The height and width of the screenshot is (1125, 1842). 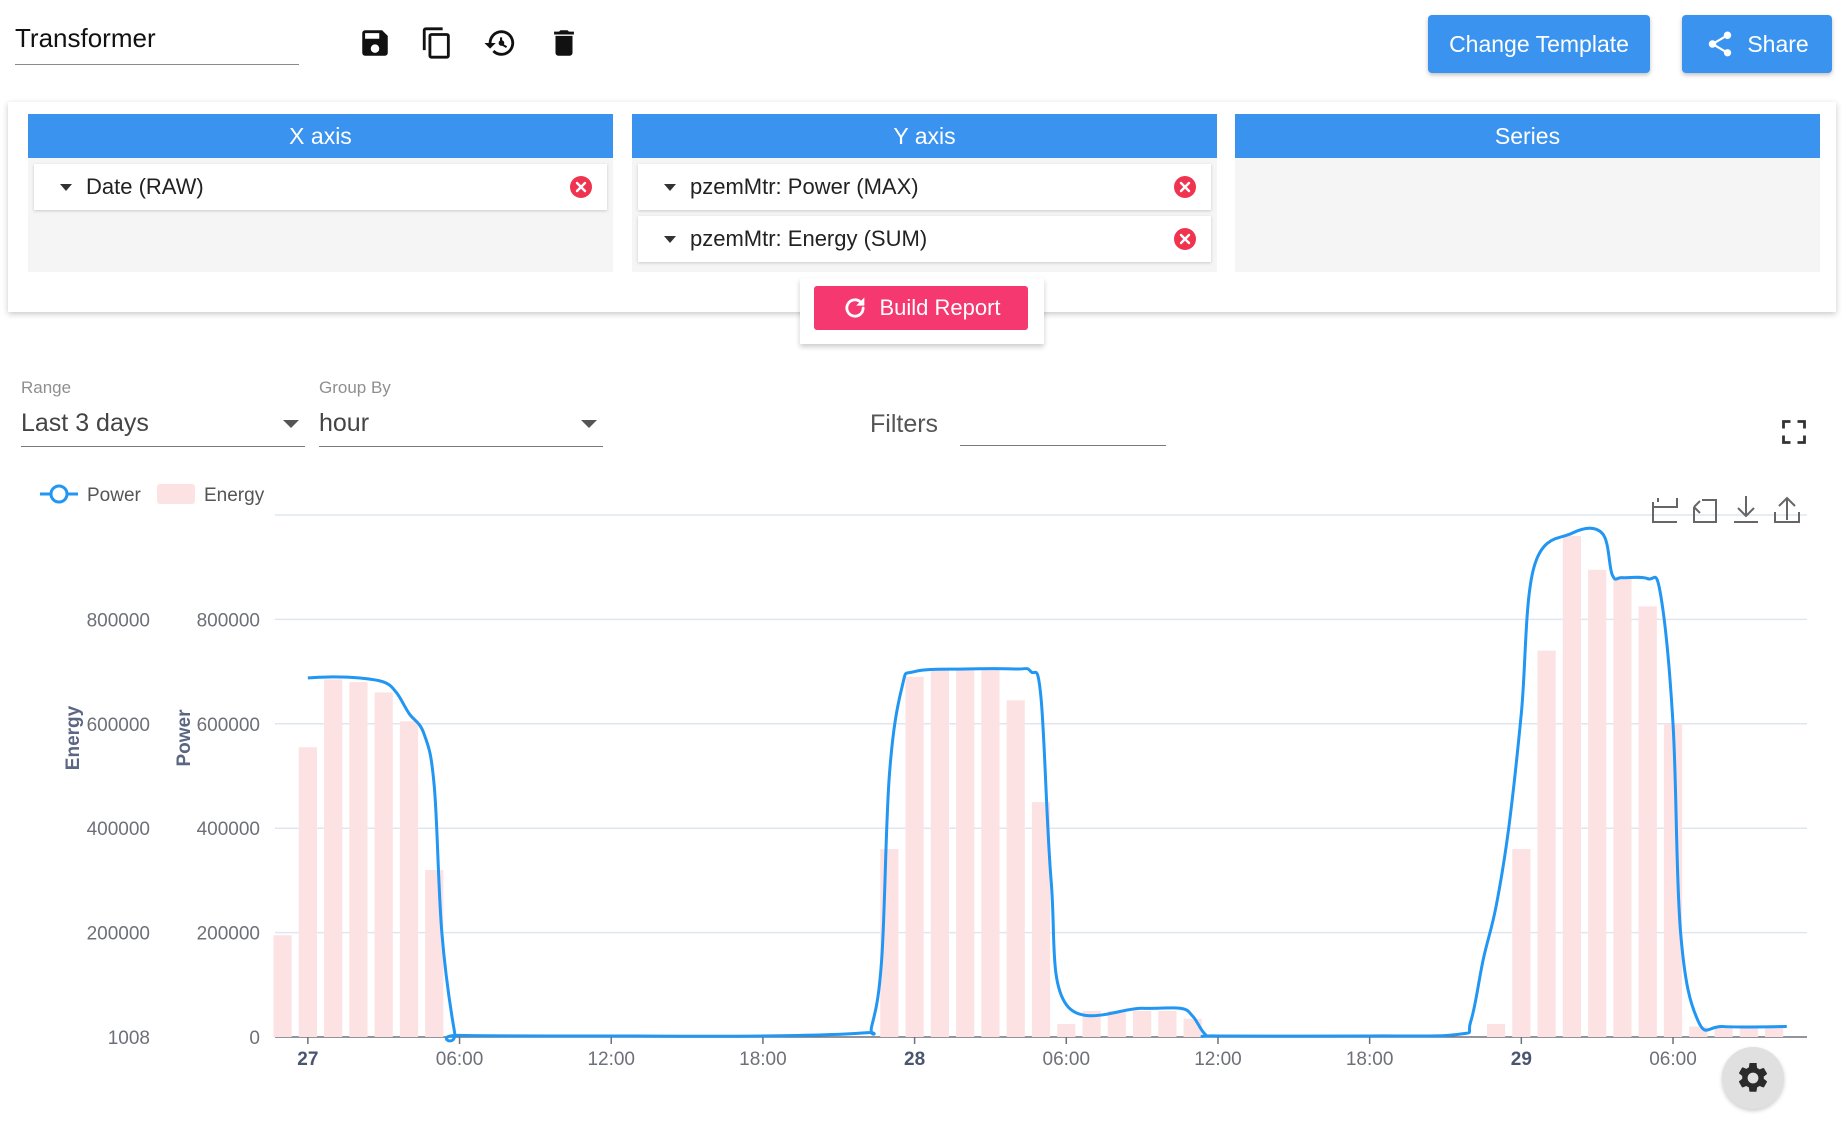 I want to click on build-report-label: Build Report, so click(x=940, y=307).